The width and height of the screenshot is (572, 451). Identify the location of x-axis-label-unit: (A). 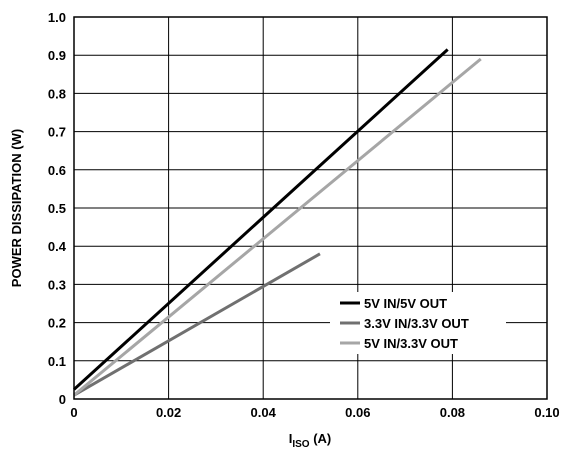
(321, 438).